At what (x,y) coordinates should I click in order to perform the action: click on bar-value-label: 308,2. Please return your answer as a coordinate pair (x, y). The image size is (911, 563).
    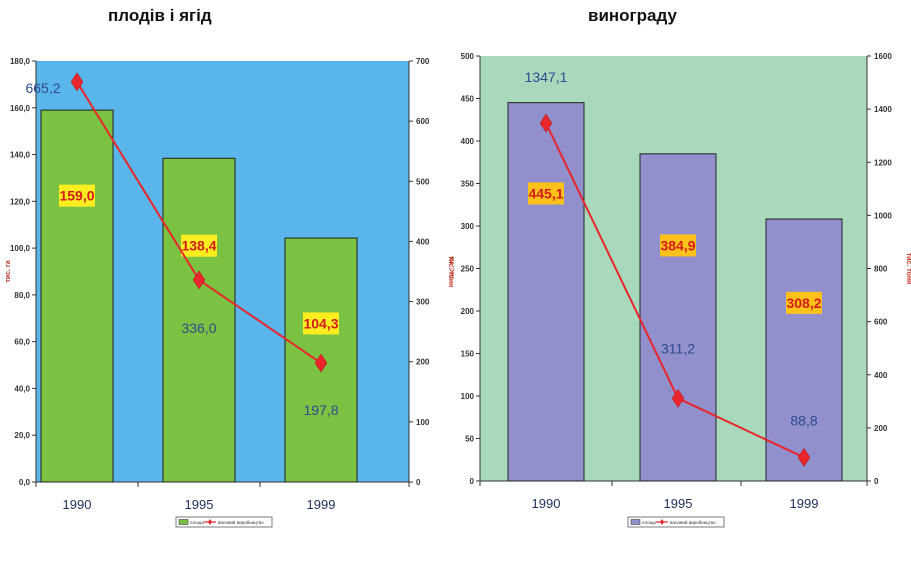
    Looking at the image, I should click on (803, 303).